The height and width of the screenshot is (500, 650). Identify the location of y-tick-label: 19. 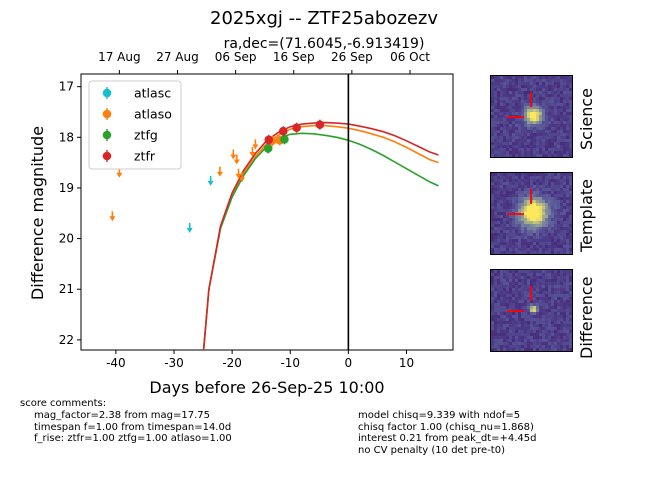
(66, 188).